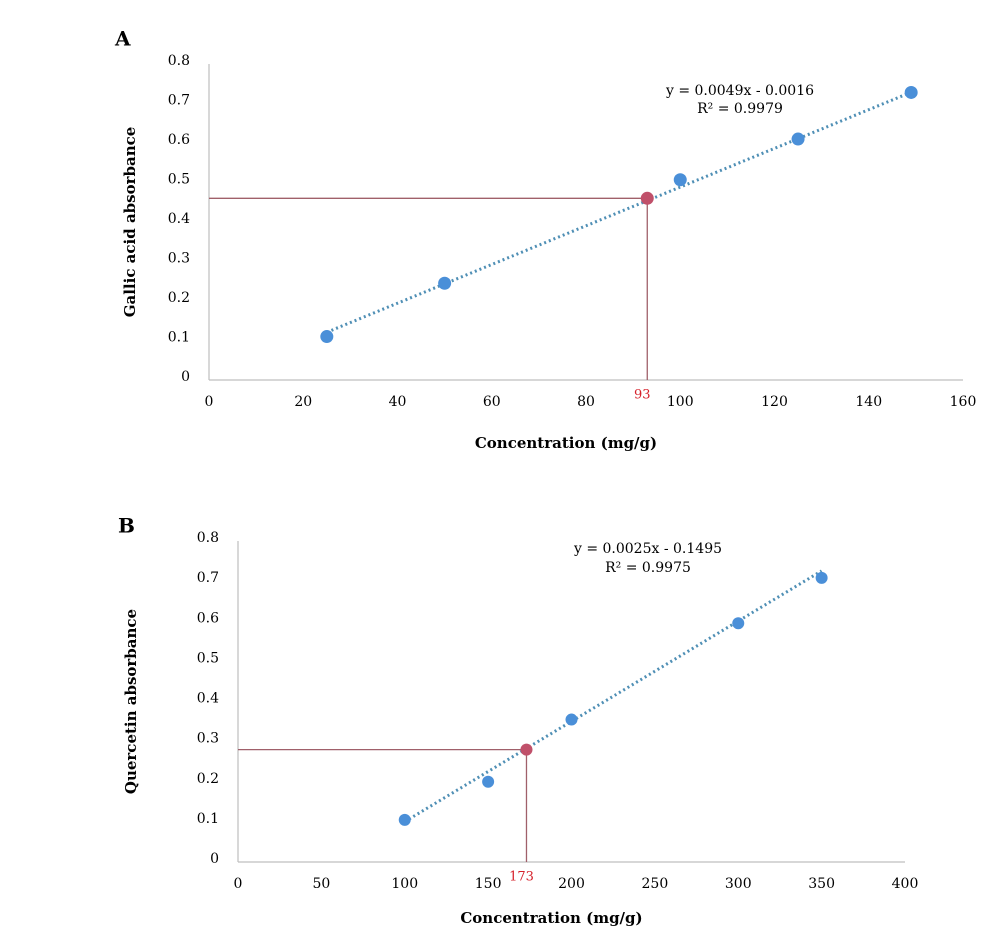 The height and width of the screenshot is (934, 1000). I want to click on x-tick-label: 200, so click(571, 884).